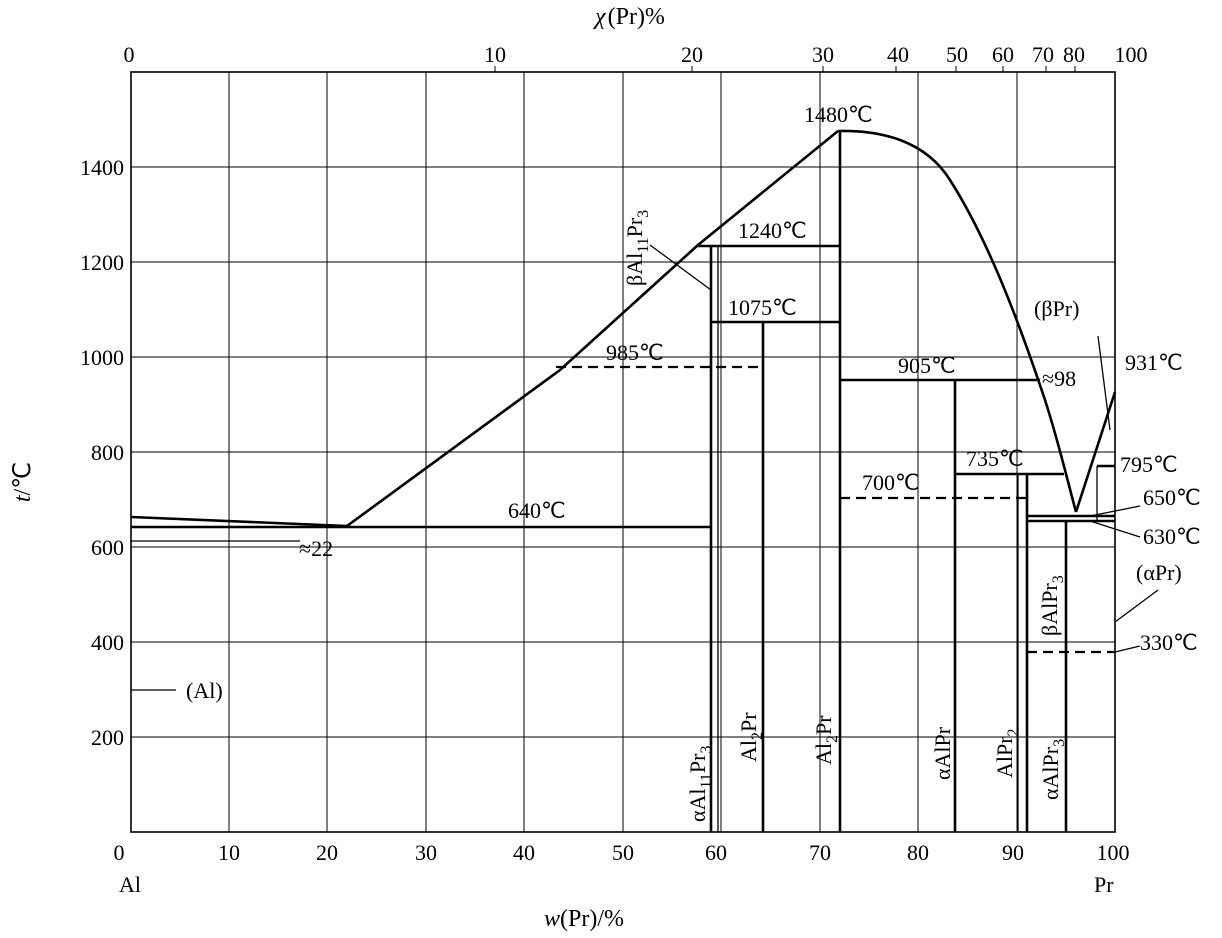  I want to click on left-tick-label: 1400, so click(102, 167).